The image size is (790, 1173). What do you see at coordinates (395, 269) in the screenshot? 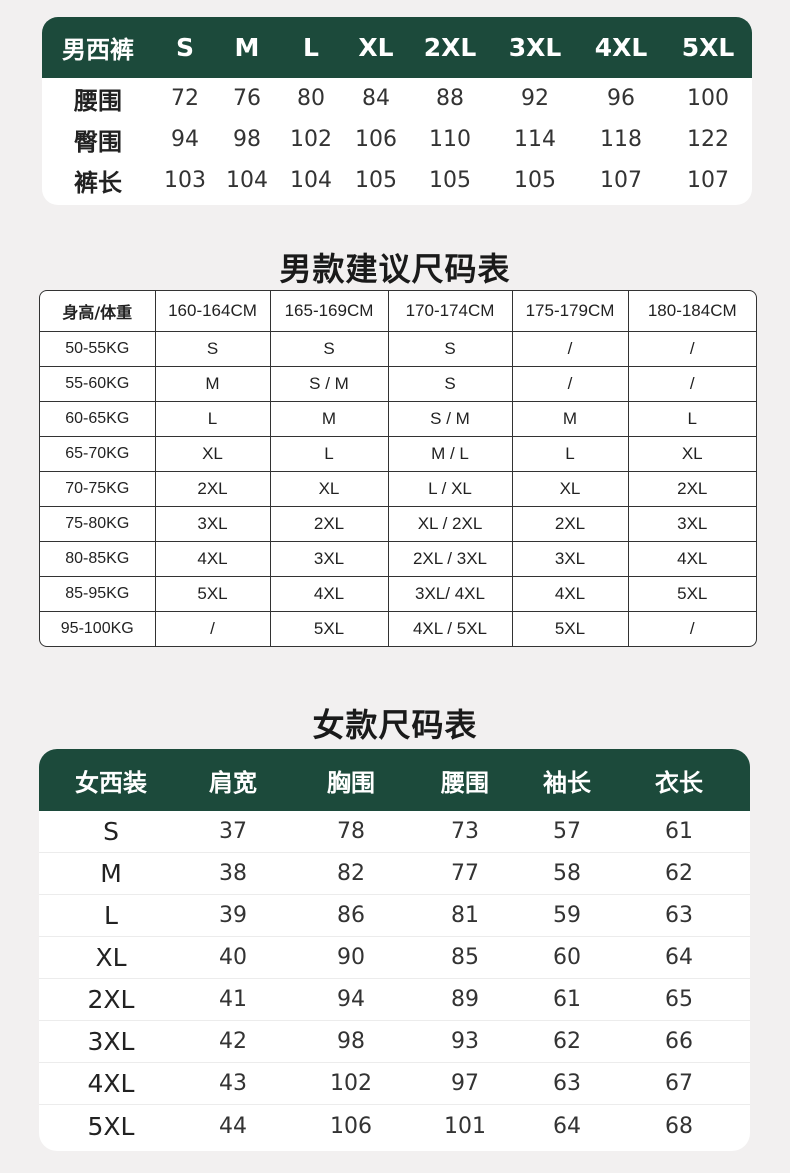
I see `men-recommendation-title: 男款建议尺码表` at bounding box center [395, 269].